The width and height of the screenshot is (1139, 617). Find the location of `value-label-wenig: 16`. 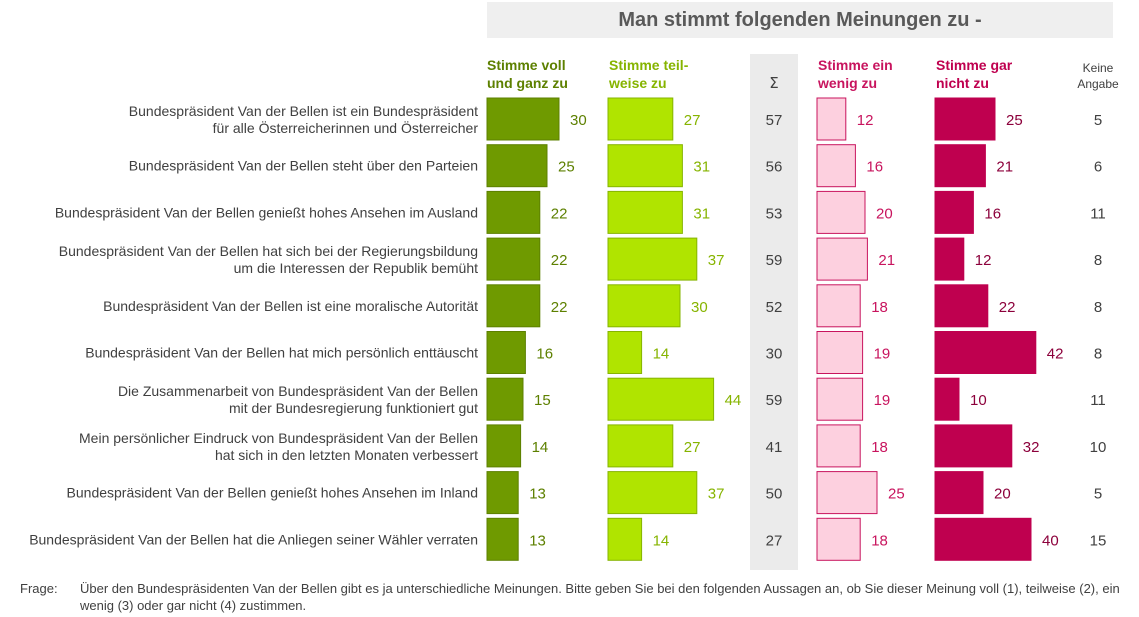

value-label-wenig: 16 is located at coordinates (874, 167).